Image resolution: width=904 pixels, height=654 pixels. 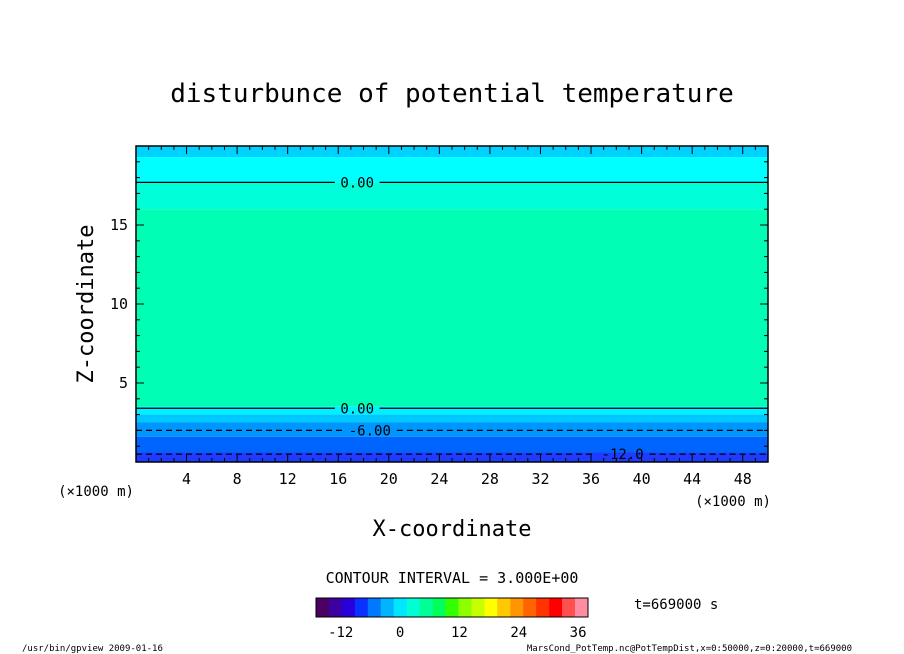 I want to click on x-tick-label: 20, so click(x=389, y=479).